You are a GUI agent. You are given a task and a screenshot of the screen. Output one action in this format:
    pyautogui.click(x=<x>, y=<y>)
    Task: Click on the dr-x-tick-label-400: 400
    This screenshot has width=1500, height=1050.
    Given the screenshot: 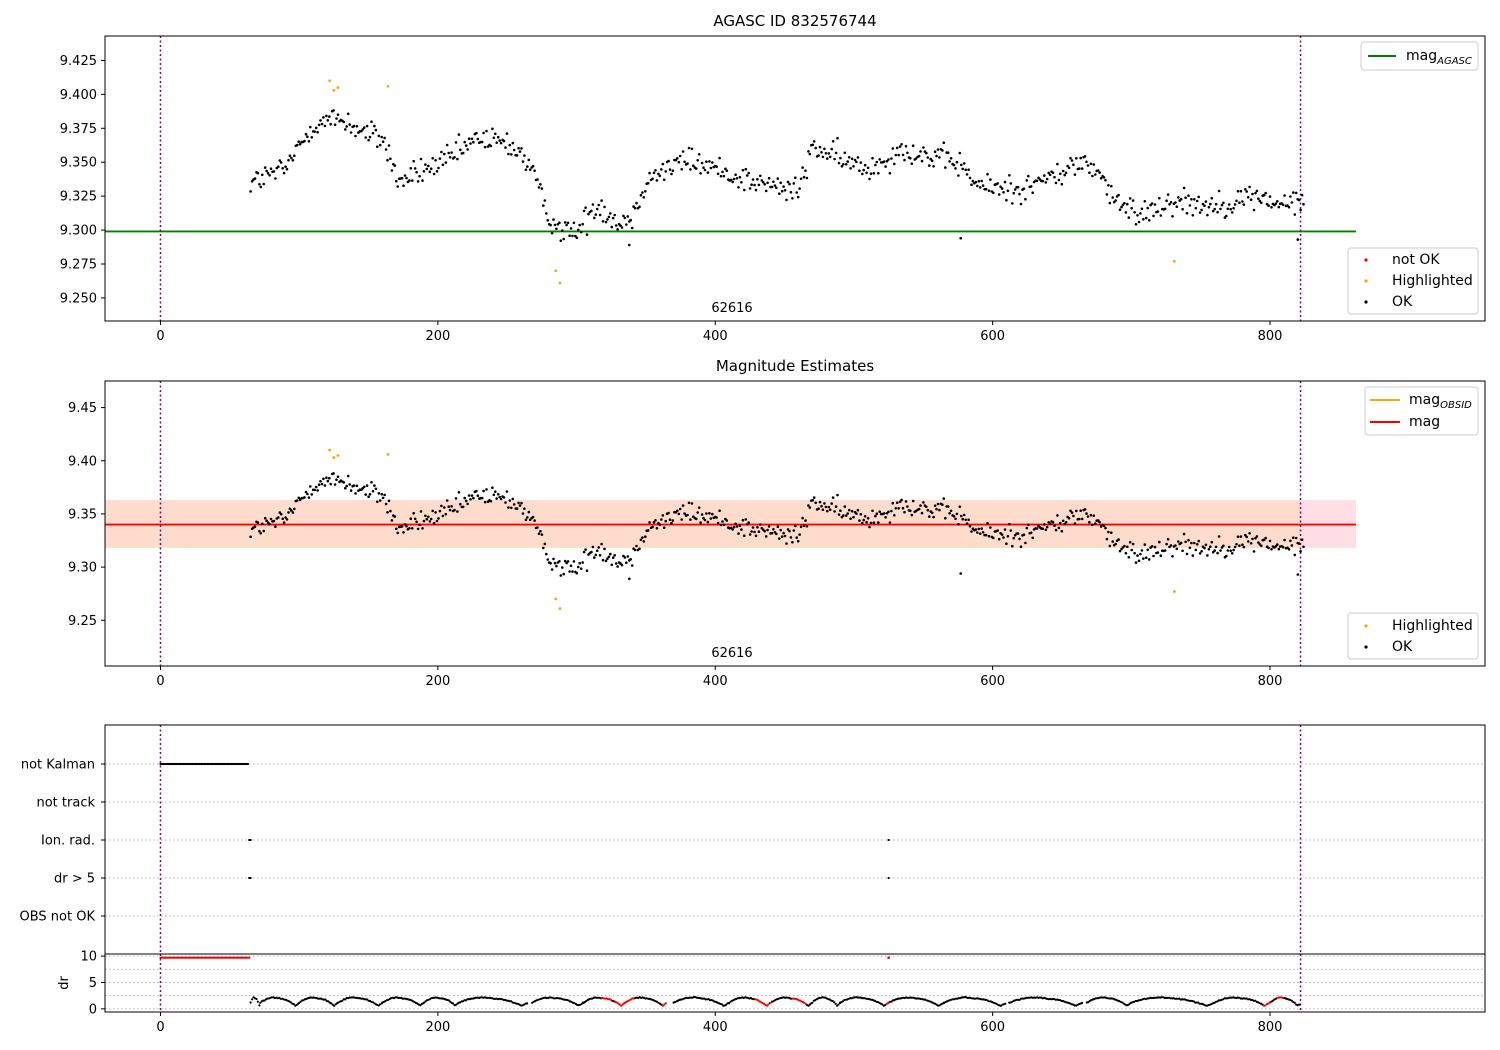 What is the action you would take?
    pyautogui.click(x=715, y=1027)
    